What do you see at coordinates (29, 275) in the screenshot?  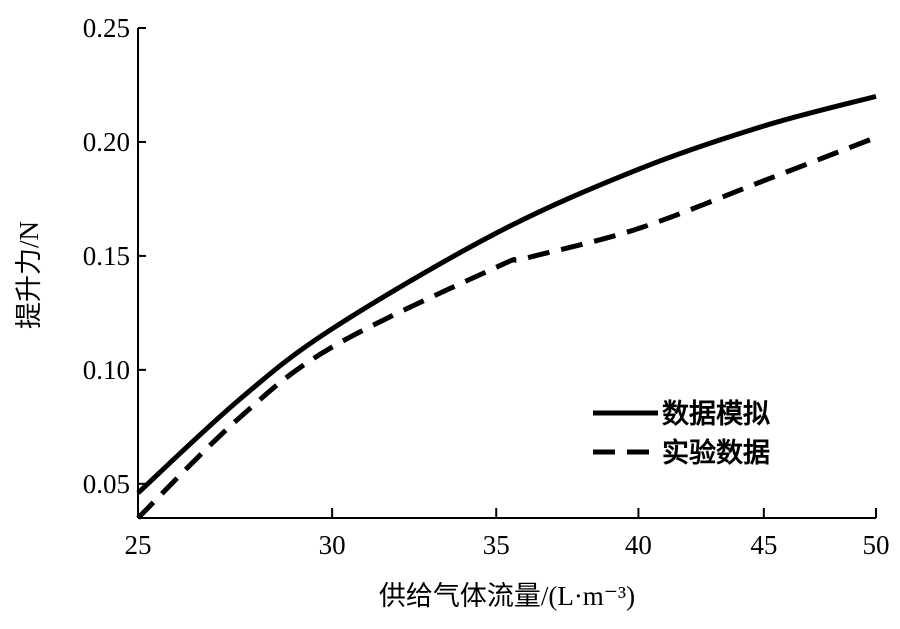 I see `y-axis-label: 提升力/N` at bounding box center [29, 275].